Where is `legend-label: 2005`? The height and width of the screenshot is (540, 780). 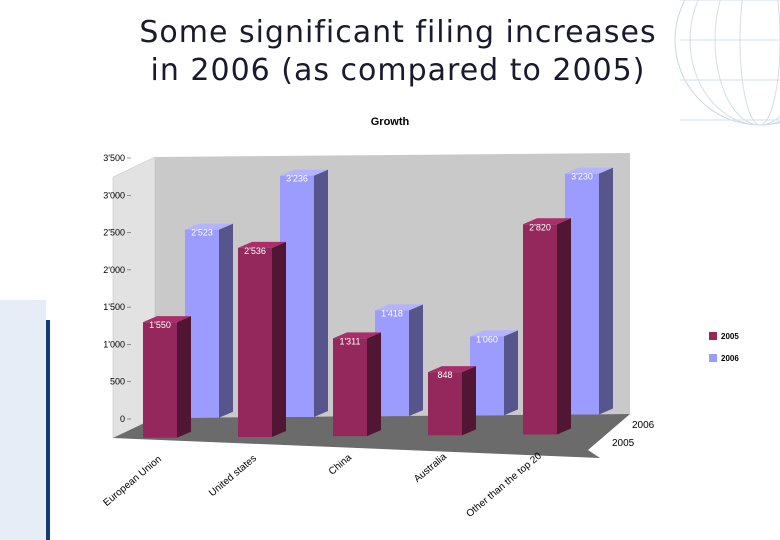 legend-label: 2005 is located at coordinates (730, 336).